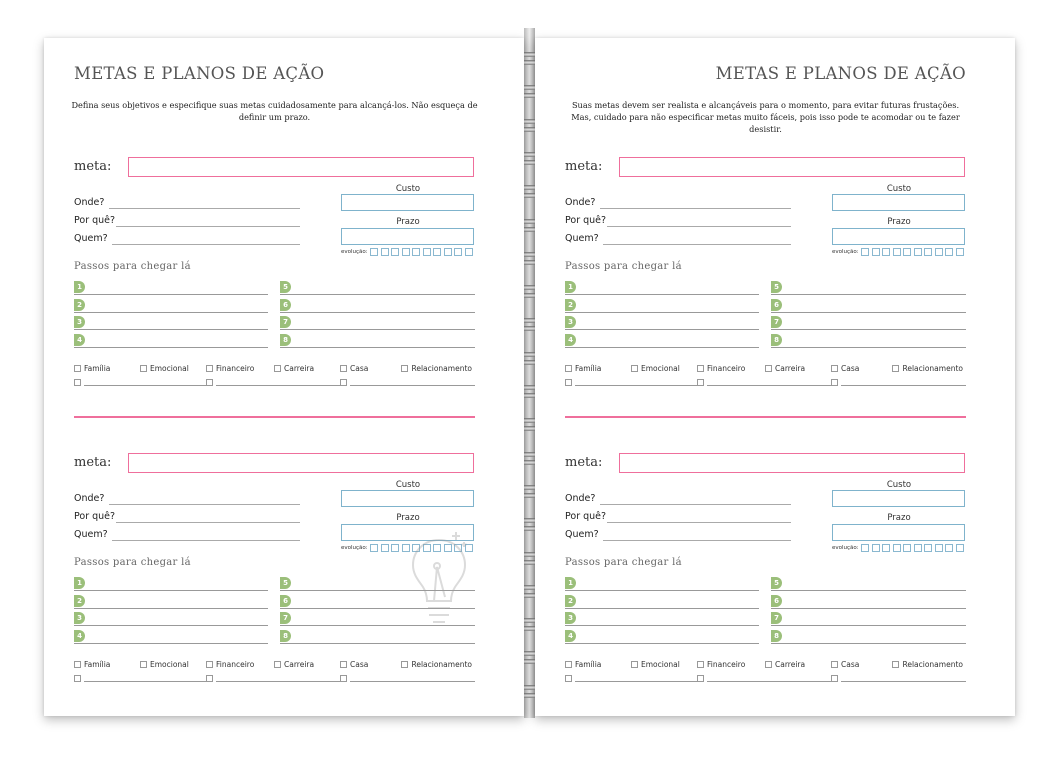 Image resolution: width=1058 pixels, height=768 pixels. I want to click on step-7-input: 7, so click(377, 619).